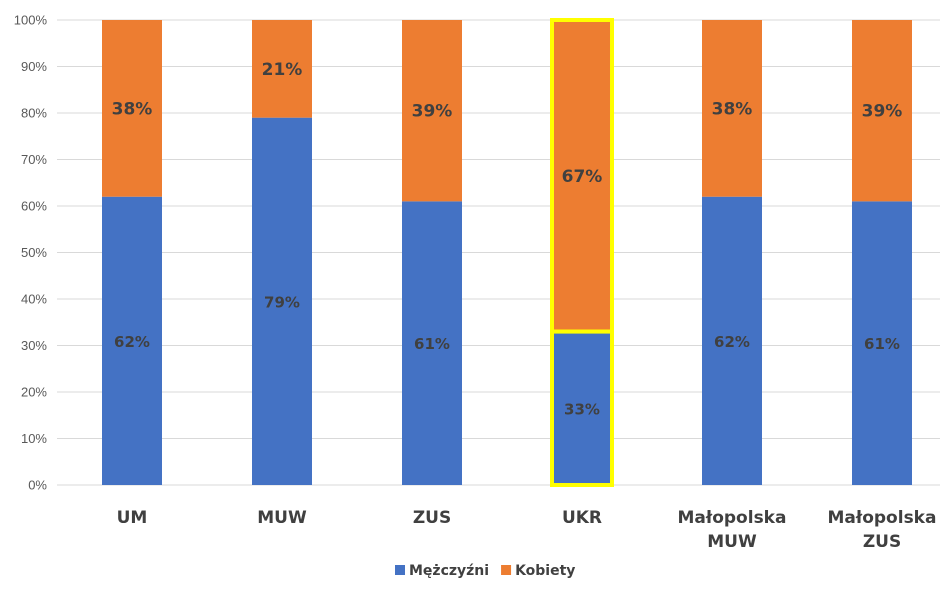 The width and height of the screenshot is (947, 592). Describe the element at coordinates (282, 518) in the screenshot. I see `x-category-label: MUW` at that location.